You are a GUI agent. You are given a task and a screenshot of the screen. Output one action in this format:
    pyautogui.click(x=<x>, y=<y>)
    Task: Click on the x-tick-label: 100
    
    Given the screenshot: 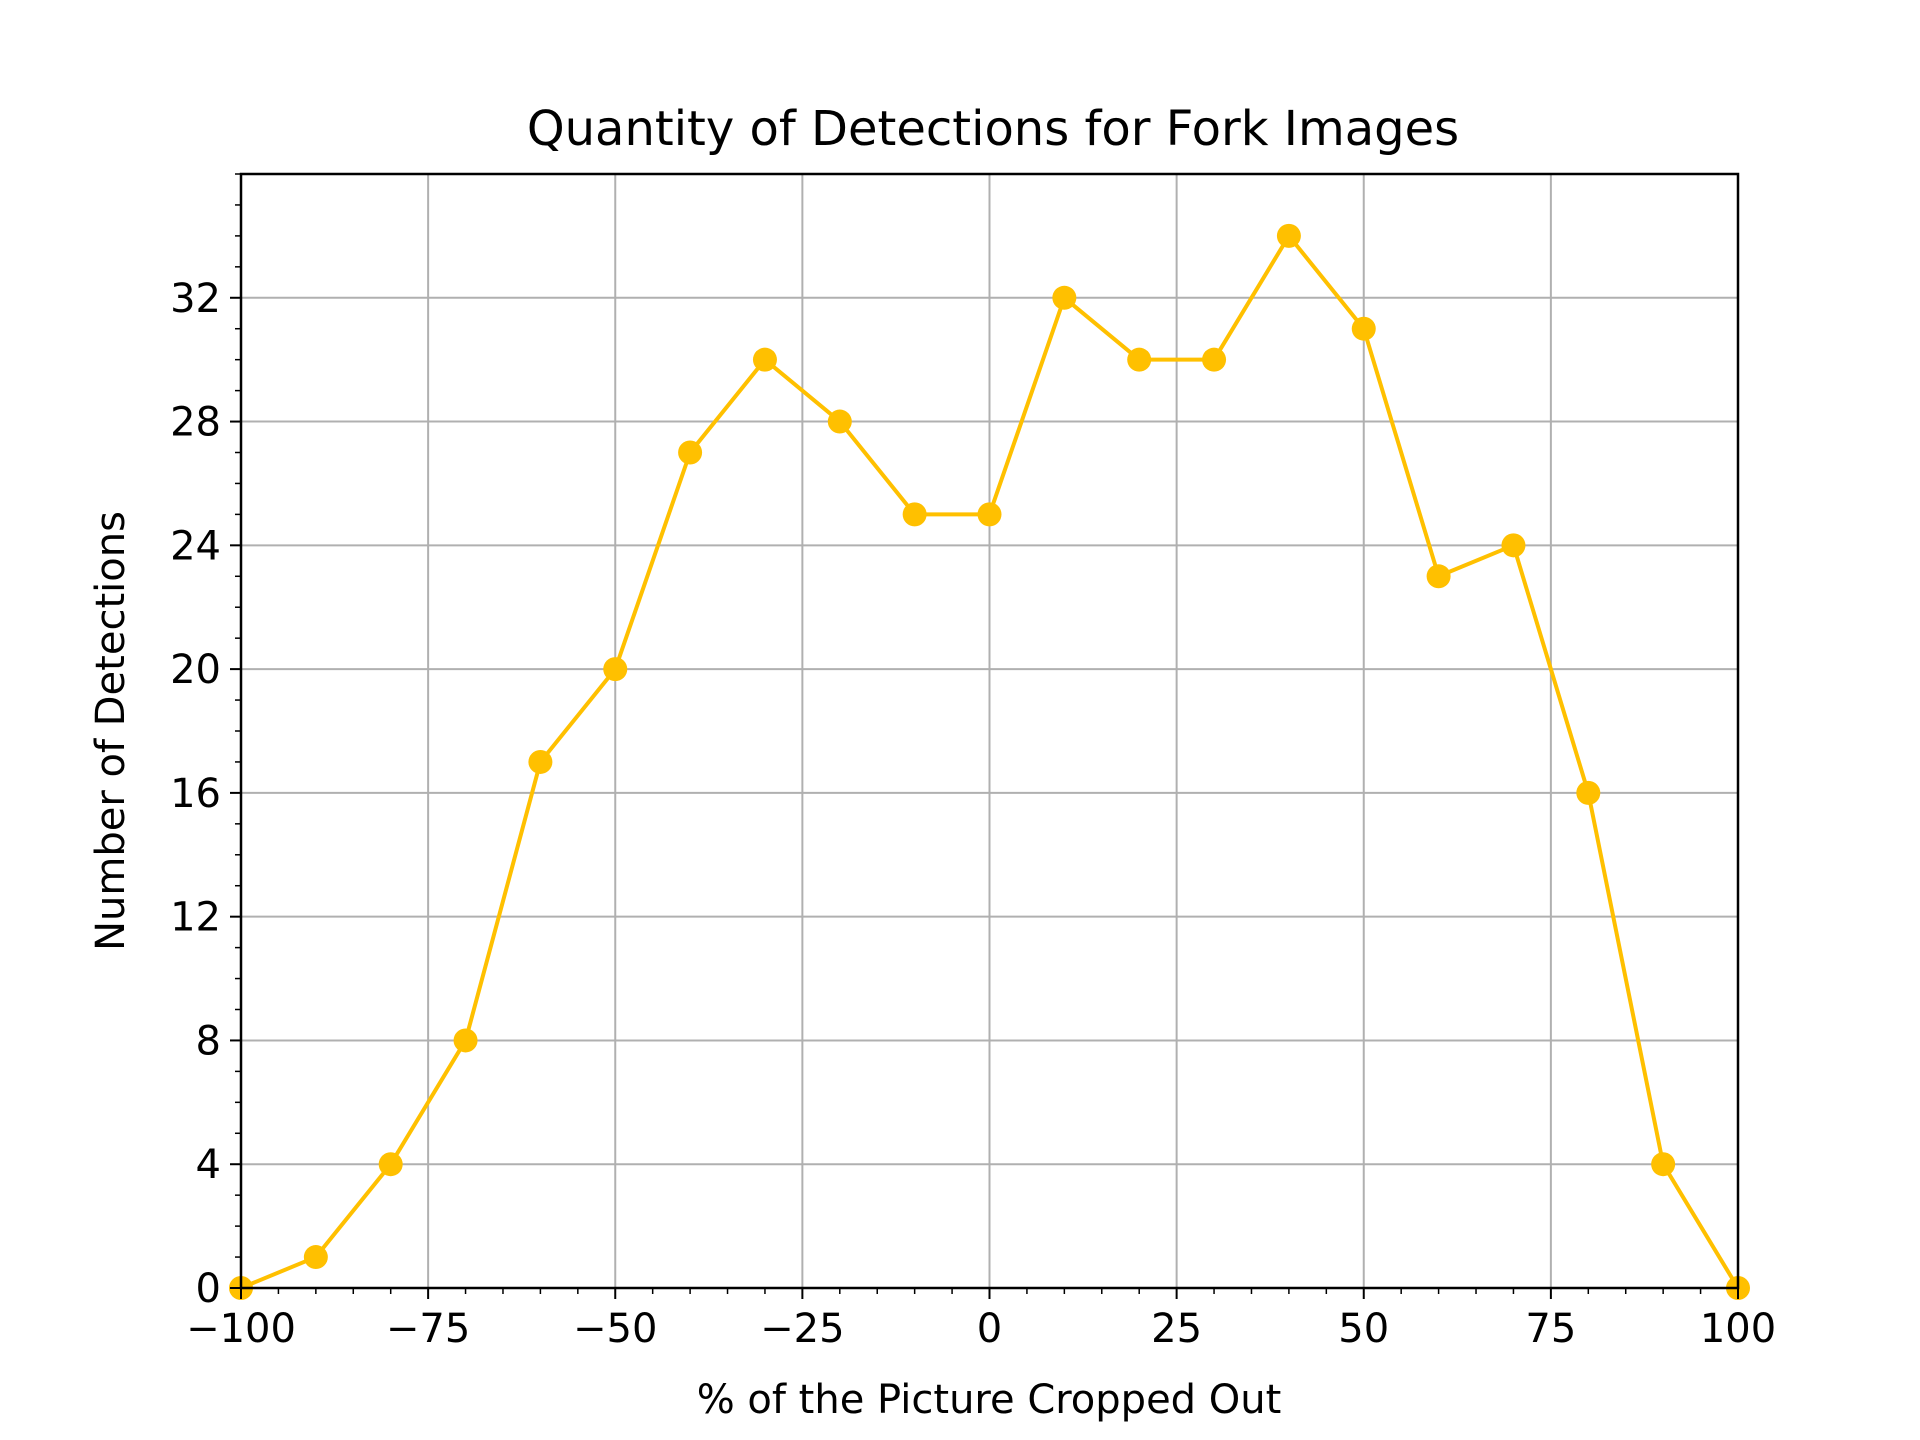 What is the action you would take?
    pyautogui.click(x=1738, y=1329)
    